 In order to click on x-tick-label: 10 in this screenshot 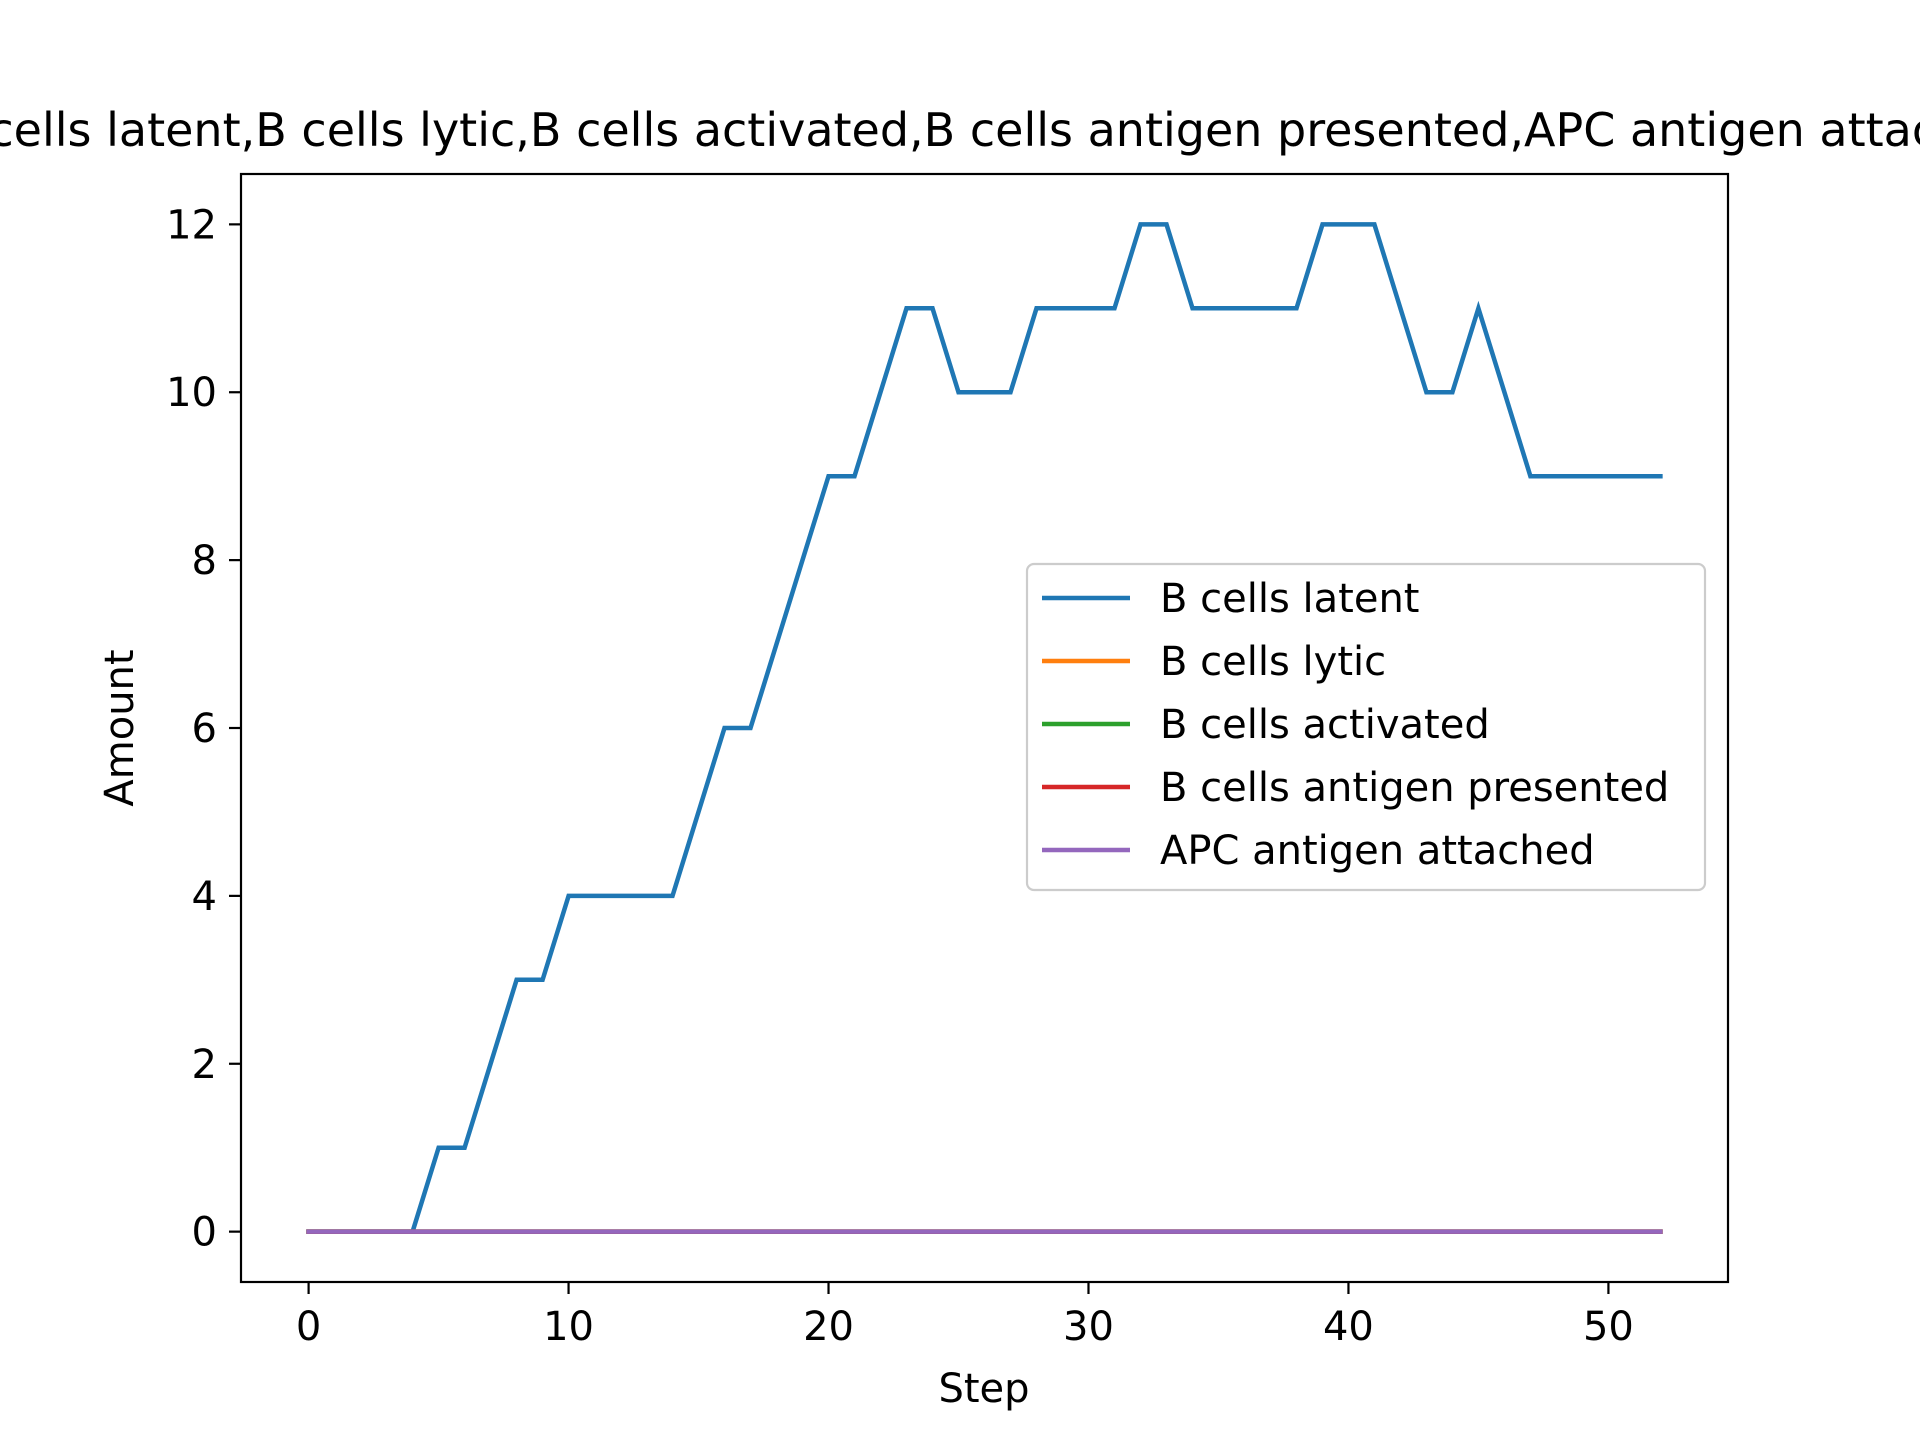, I will do `click(568, 1327)`.